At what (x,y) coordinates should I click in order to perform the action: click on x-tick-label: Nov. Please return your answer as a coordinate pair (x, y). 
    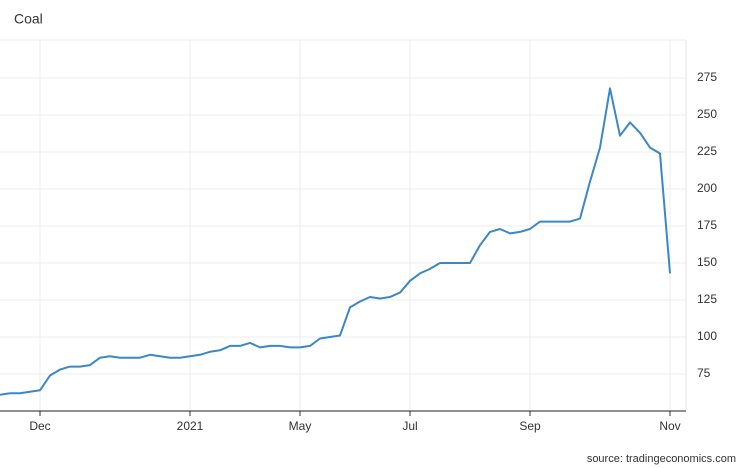
    Looking at the image, I should click on (669, 426).